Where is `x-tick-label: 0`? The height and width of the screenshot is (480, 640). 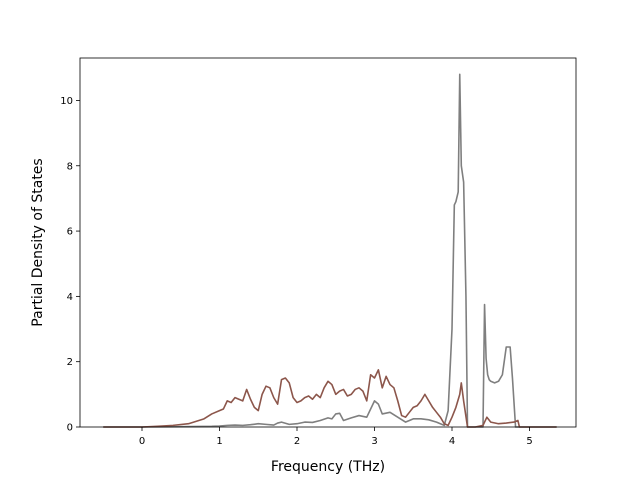
x-tick-label: 0 is located at coordinates (142, 441).